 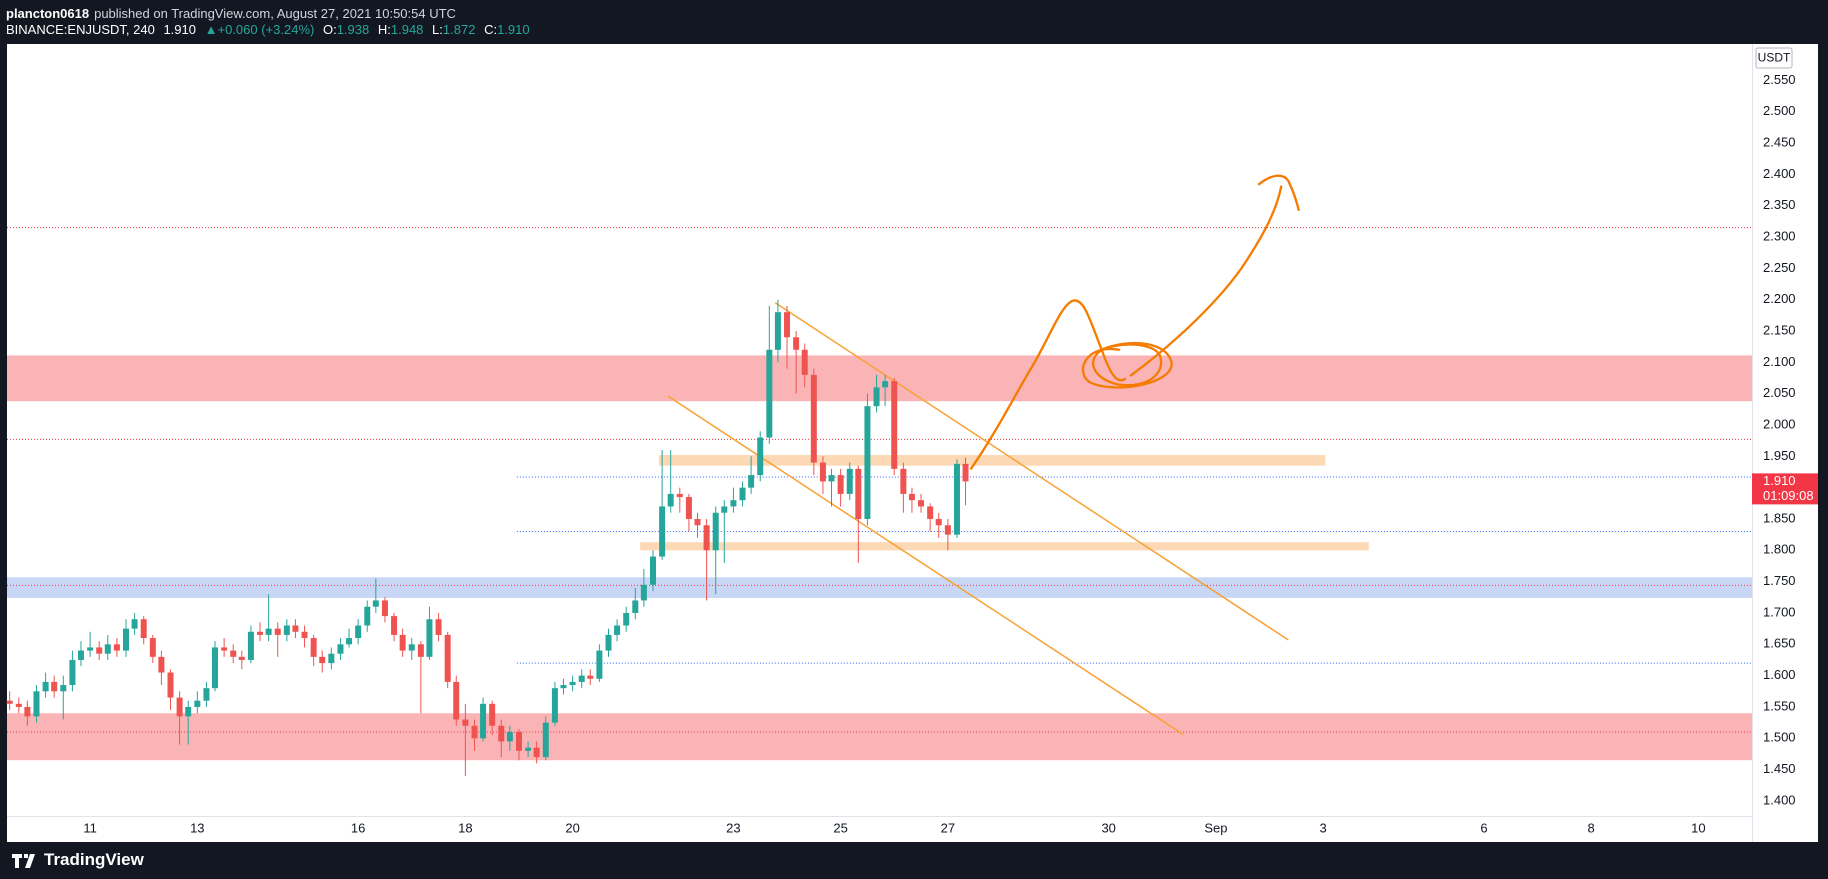 What do you see at coordinates (513, 29) in the screenshot?
I see `ohlc-value: 1.910` at bounding box center [513, 29].